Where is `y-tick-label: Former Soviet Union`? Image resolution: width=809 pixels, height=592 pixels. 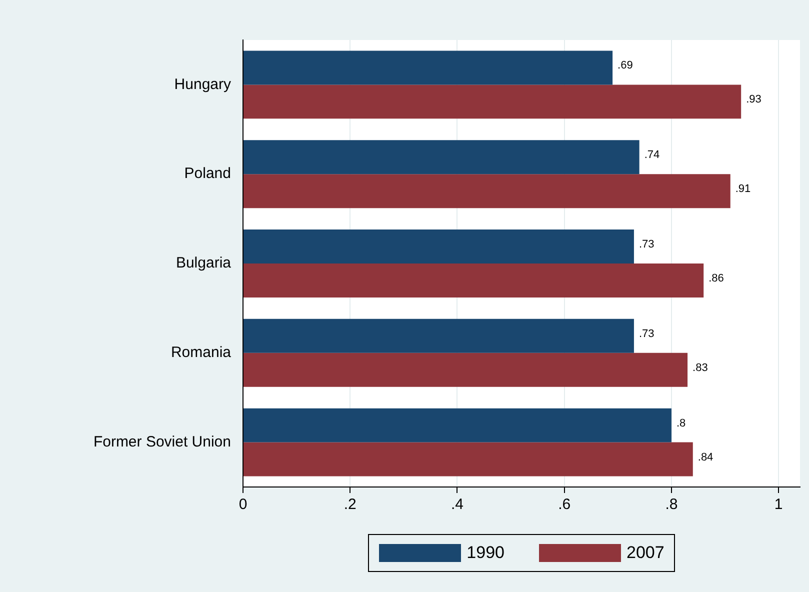
y-tick-label: Former Soviet Union is located at coordinates (162, 441).